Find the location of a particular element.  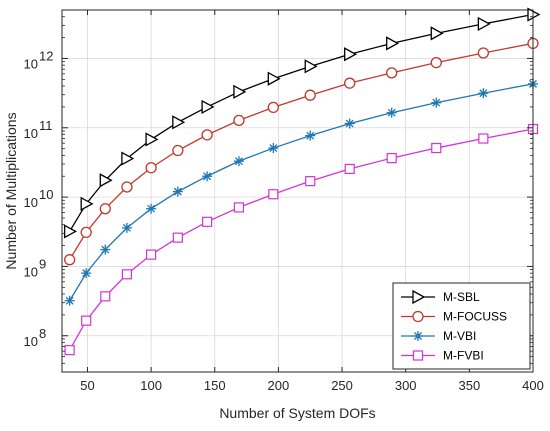

legend: M-SBL M-FOCUSS M-VBI M-FVBI is located at coordinates (461, 326).